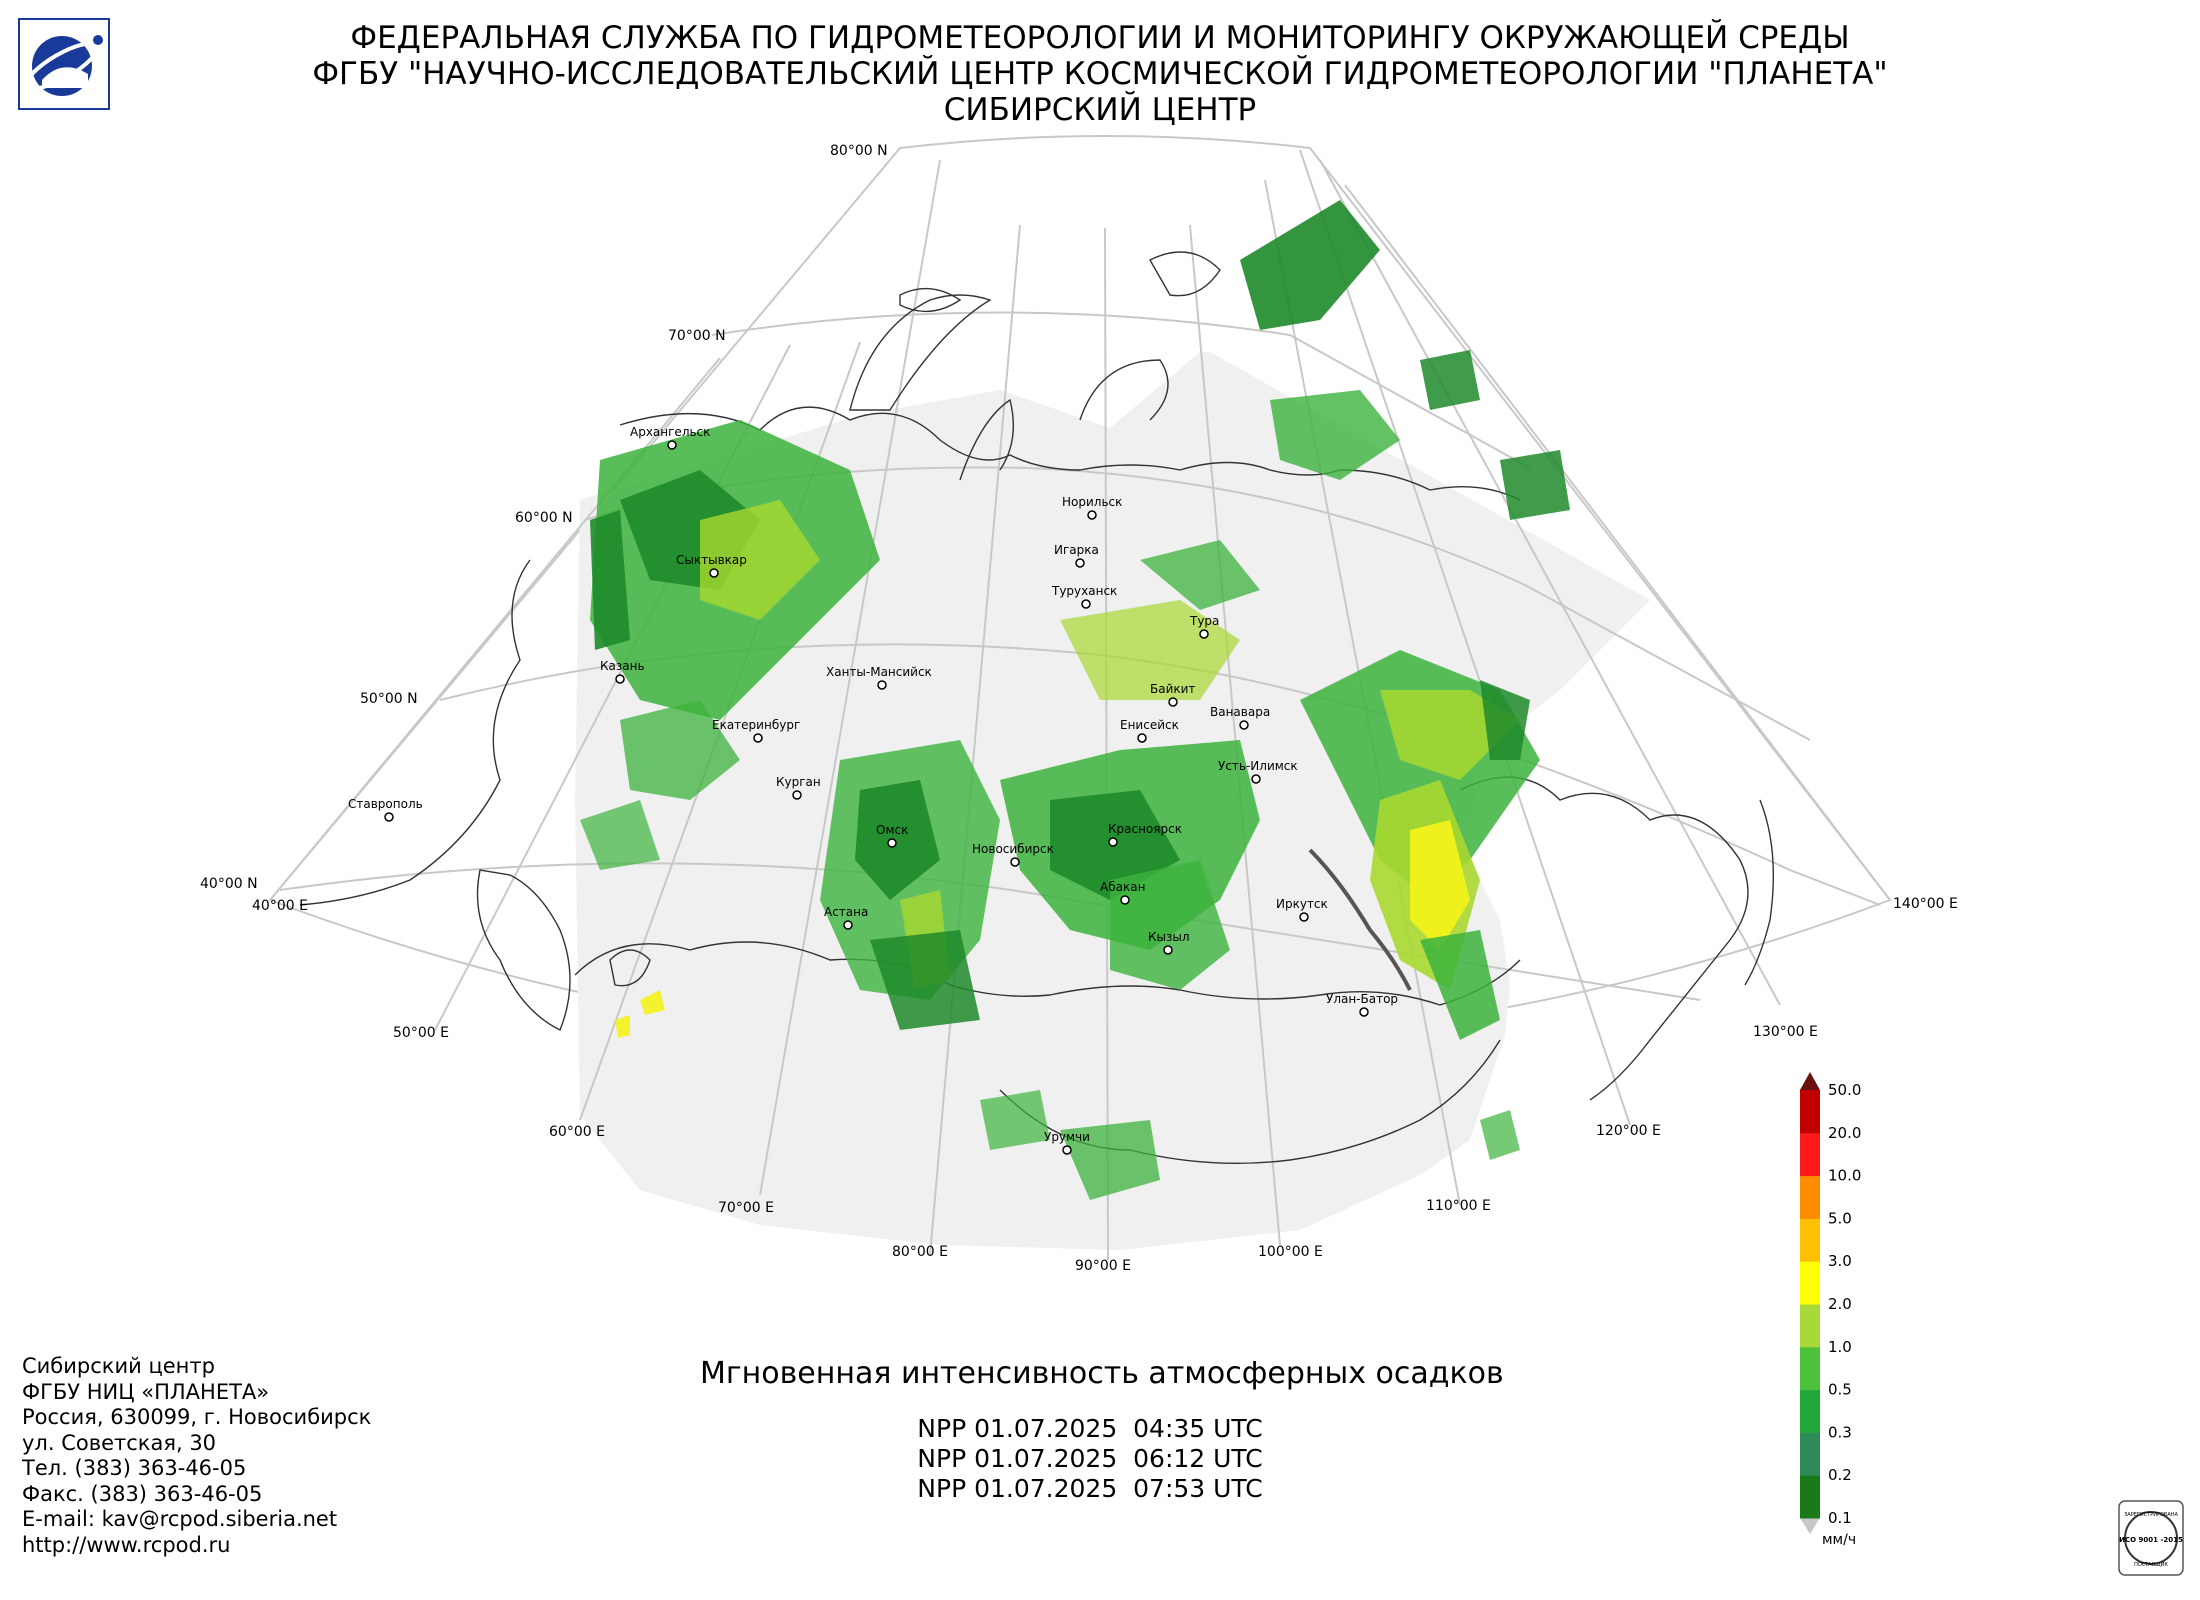 Image resolution: width=2200 pixels, height=1600 pixels. What do you see at coordinates (1124, 390) in the screenshot?
I see `taymyr` at bounding box center [1124, 390].